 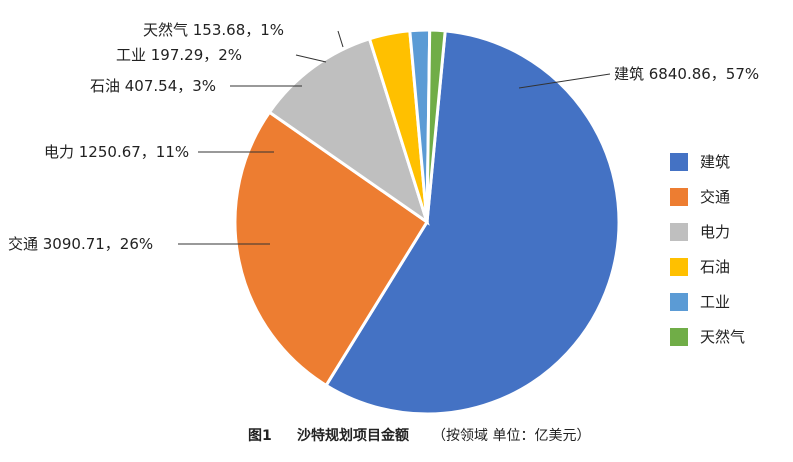 I want to click on slice-label-1: 建筑 6840.86，57%, so click(x=686, y=74).